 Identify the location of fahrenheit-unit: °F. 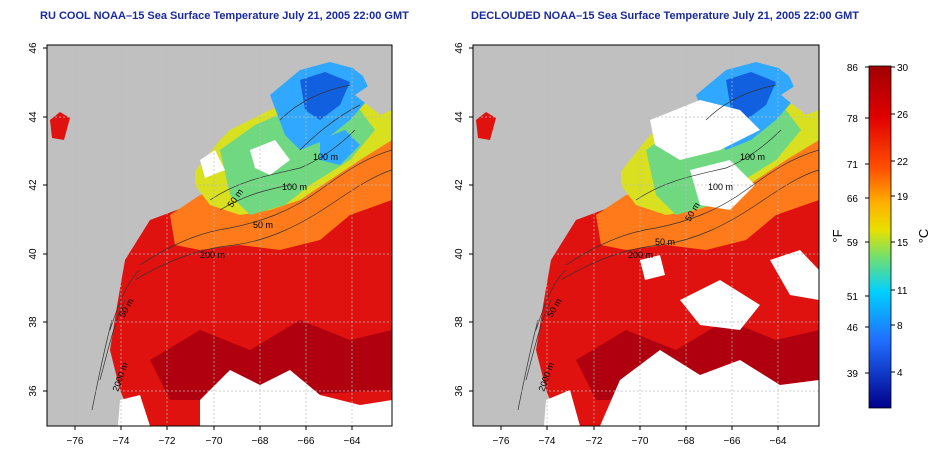
(837, 235).